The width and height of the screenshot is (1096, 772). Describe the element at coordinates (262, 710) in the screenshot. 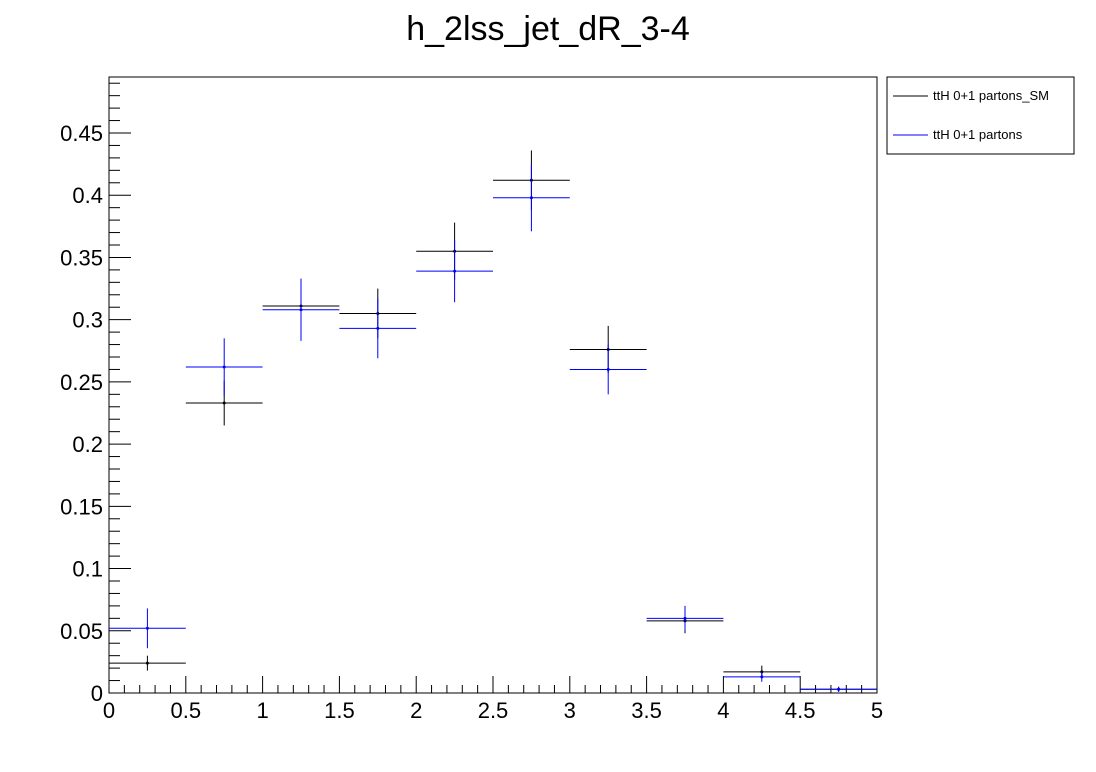

I see `x-tick-label: 1` at that location.